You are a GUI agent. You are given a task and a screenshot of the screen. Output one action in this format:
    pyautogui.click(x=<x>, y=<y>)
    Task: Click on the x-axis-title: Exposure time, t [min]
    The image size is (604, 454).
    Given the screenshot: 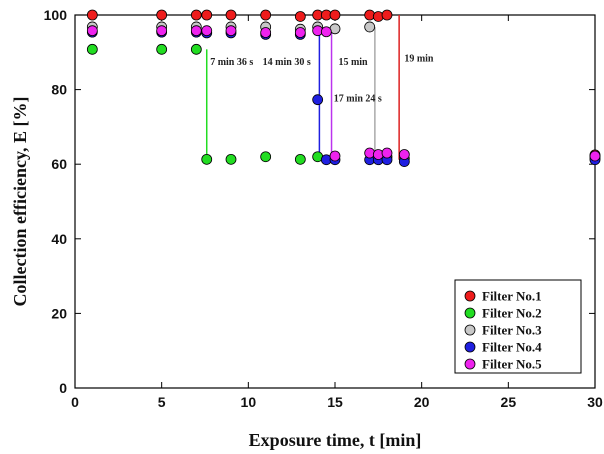 What is the action you would take?
    pyautogui.click(x=335, y=440)
    